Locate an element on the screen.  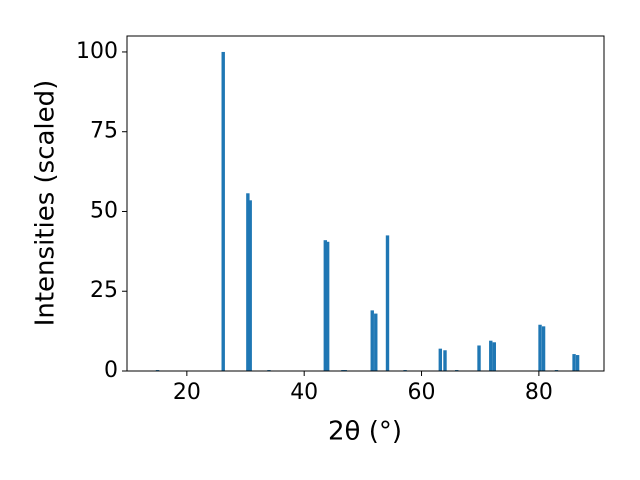
y-tick-label: 25 is located at coordinates (104, 290).